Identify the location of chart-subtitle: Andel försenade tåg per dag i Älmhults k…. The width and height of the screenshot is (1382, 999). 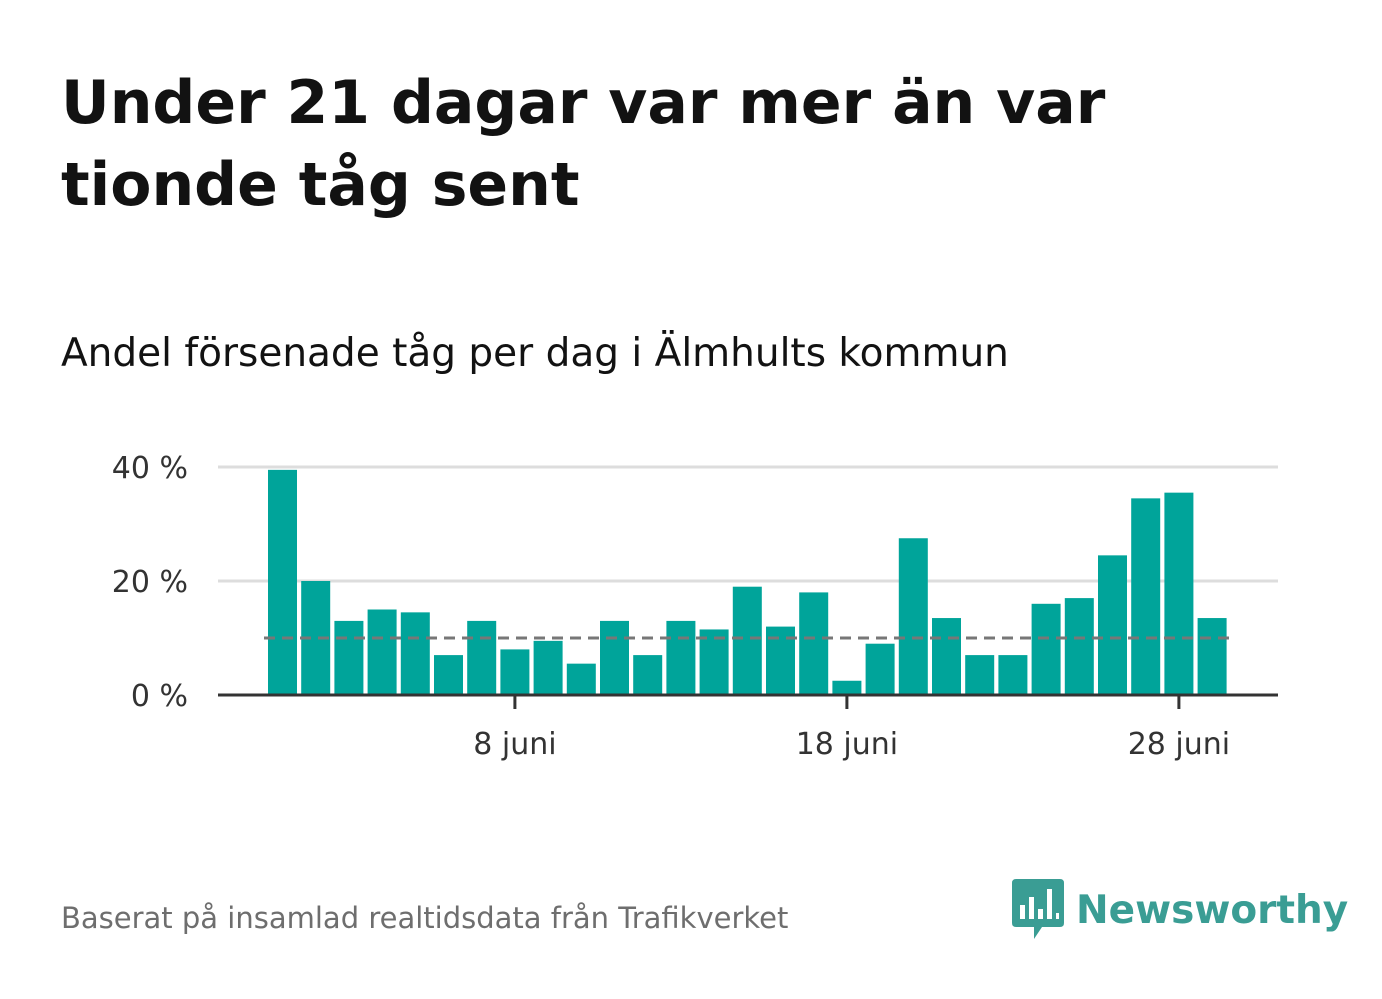
(535, 353).